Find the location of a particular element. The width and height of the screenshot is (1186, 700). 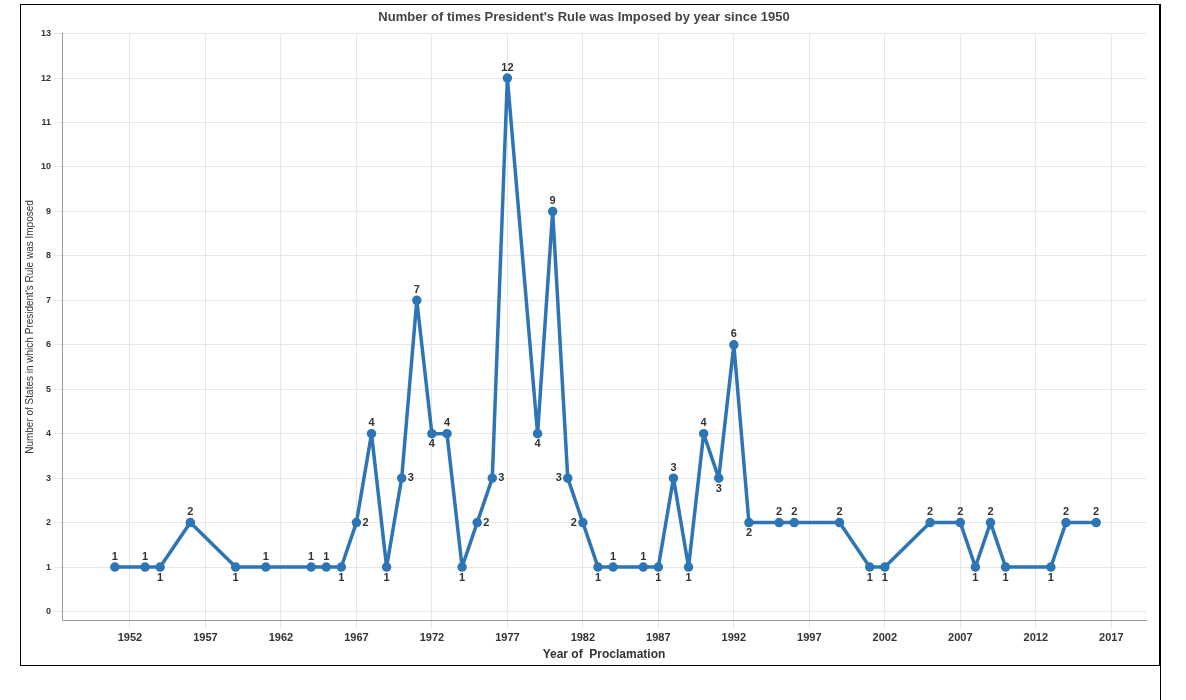

x-tick-label: 1987 is located at coordinates (658, 637).